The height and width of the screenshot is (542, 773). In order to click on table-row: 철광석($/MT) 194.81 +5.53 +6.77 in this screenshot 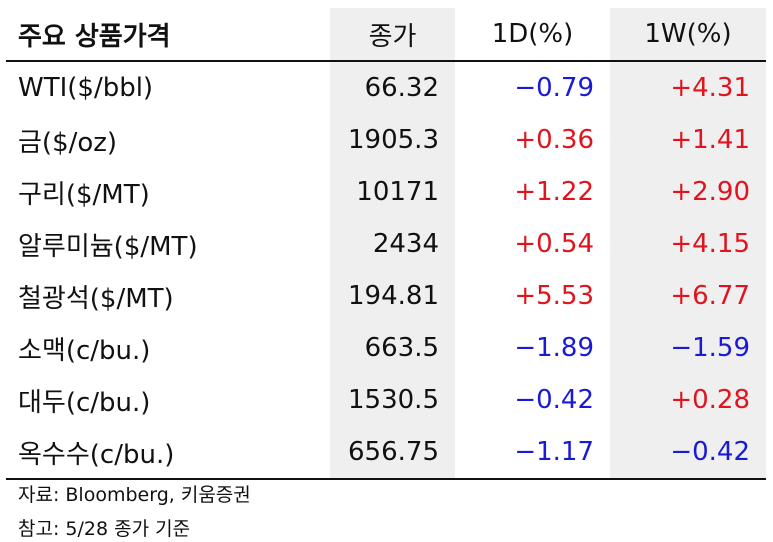, I will do `click(386, 296)`.